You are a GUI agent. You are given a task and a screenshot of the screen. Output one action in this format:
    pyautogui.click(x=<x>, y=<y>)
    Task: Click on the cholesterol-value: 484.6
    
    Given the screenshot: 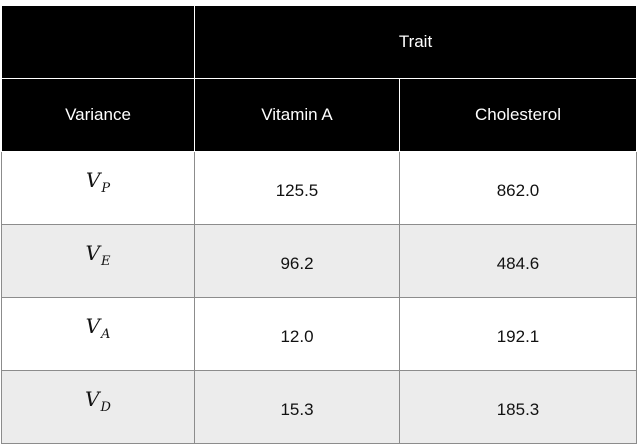 What is the action you would take?
    pyautogui.click(x=518, y=261)
    